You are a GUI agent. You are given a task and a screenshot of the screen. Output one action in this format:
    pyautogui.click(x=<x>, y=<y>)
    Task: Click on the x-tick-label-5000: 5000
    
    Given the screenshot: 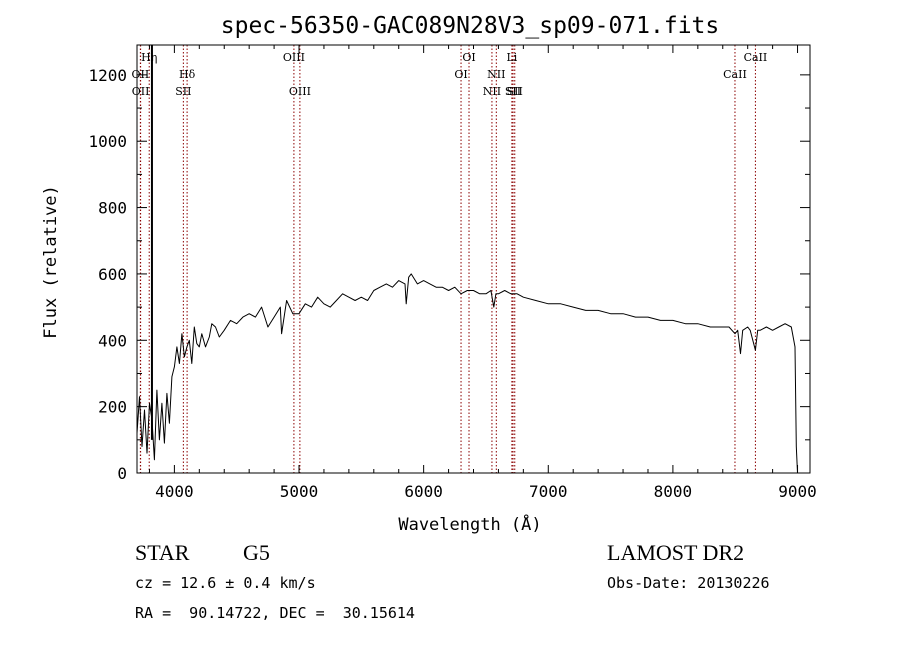 What is the action you would take?
    pyautogui.click(x=299, y=491)
    